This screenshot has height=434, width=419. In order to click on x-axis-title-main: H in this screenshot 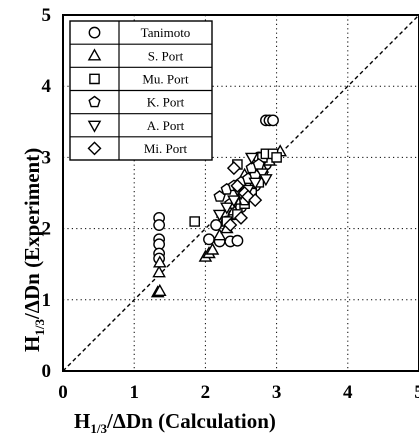, I will do `click(82, 421)`.